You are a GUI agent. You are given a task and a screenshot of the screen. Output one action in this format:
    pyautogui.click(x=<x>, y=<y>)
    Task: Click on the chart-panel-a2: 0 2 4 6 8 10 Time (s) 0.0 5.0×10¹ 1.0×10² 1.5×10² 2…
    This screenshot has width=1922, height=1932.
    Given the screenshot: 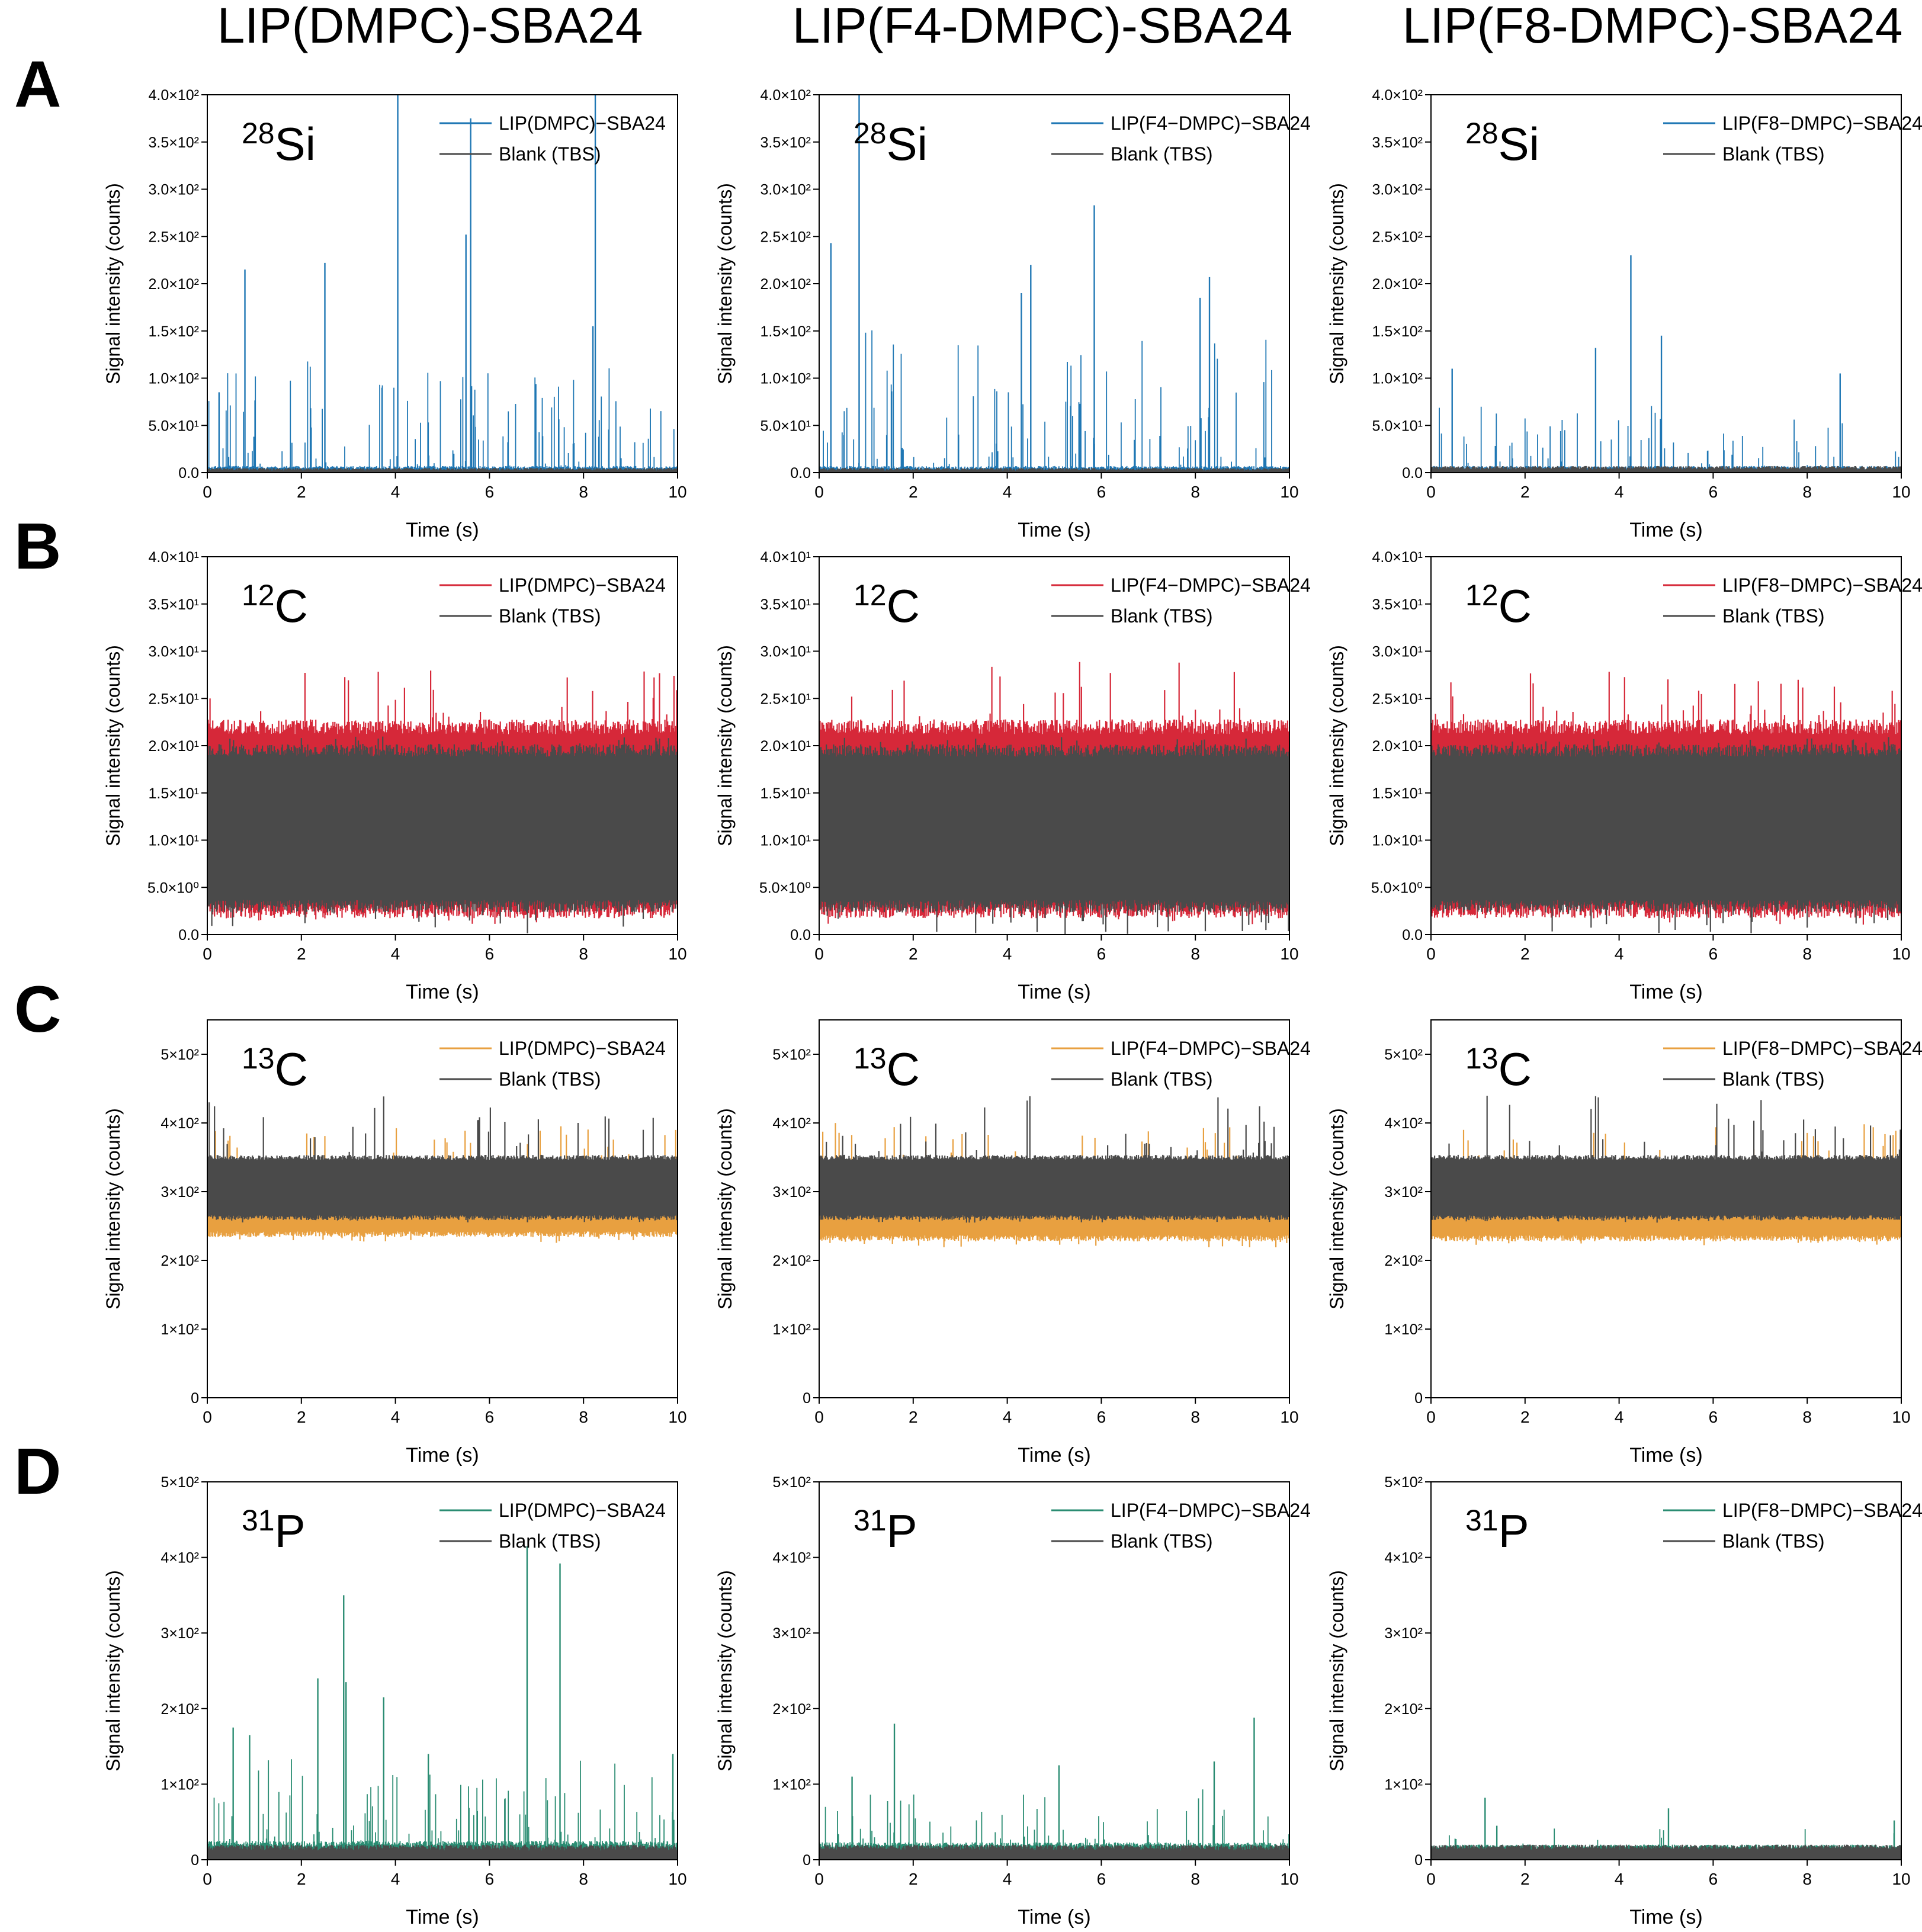 What is the action you would take?
    pyautogui.click(x=1012, y=314)
    